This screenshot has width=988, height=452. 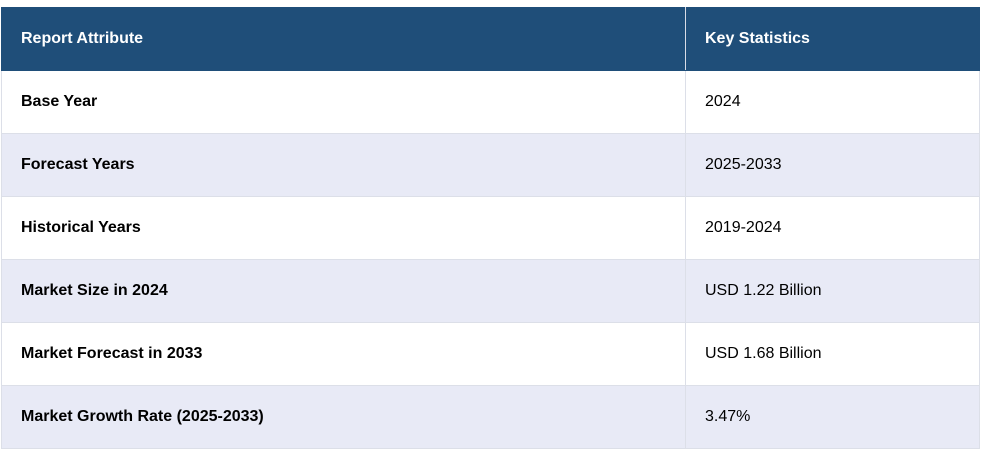 I want to click on row-attribute: Forecast Years, so click(x=343, y=165).